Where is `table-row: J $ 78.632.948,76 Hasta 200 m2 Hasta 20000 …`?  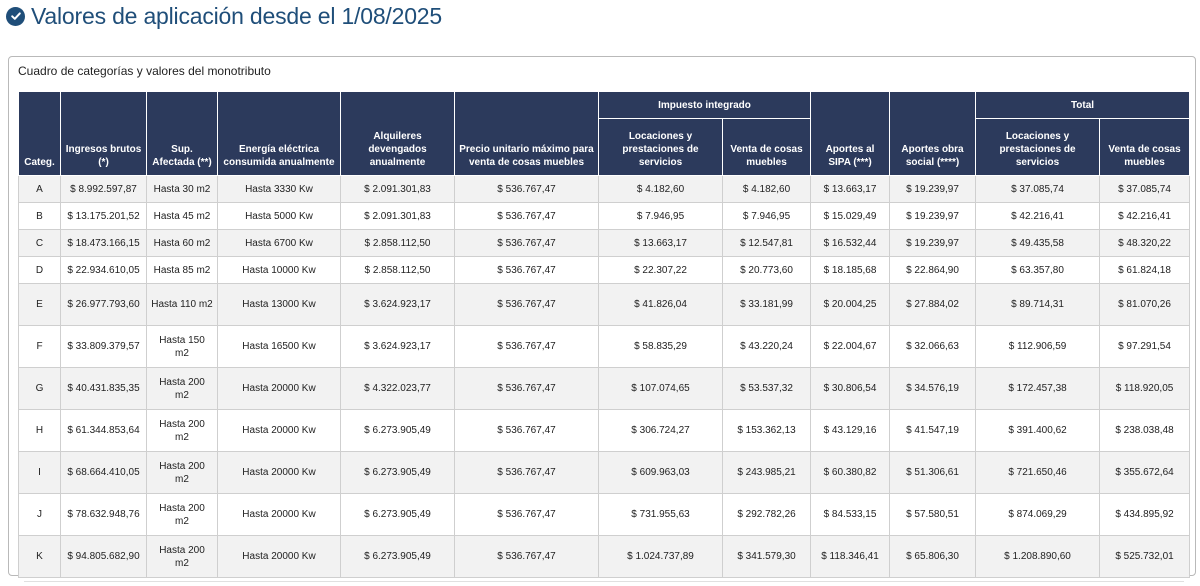
table-row: J $ 78.632.948,76 Hasta 200 m2 Hasta 20000 … is located at coordinates (604, 514).